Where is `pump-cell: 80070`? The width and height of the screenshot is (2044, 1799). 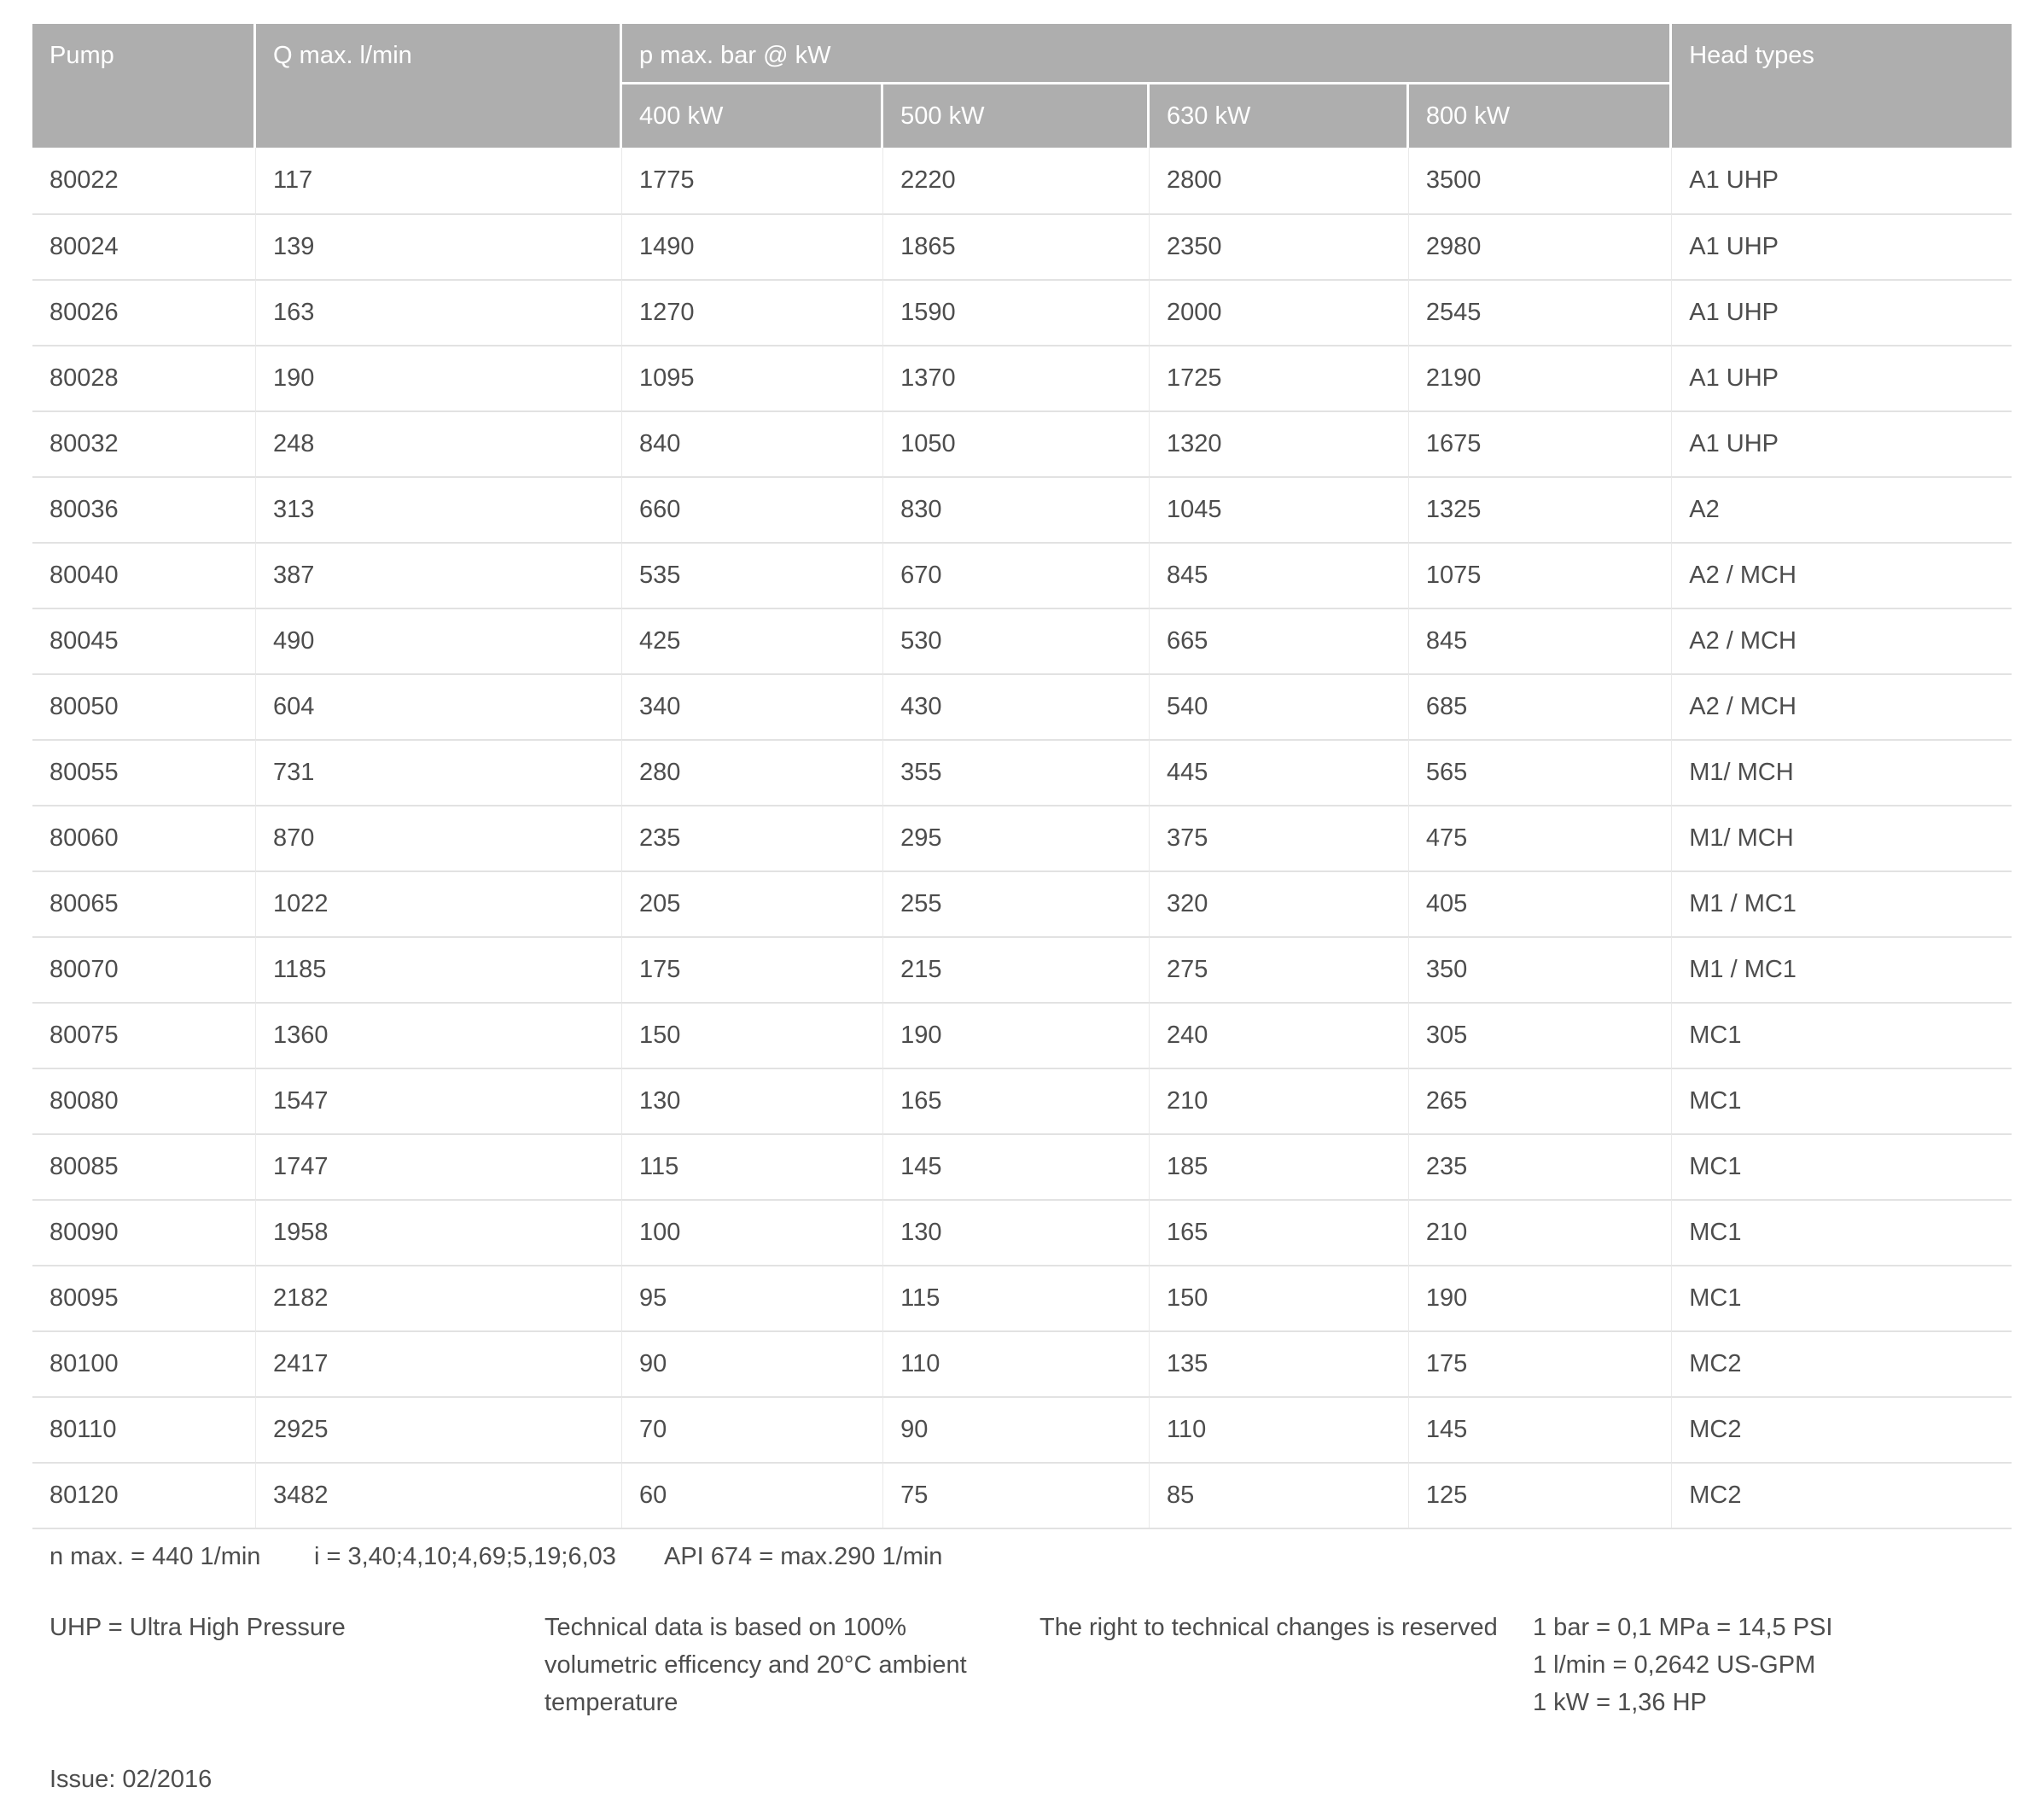 pump-cell: 80070 is located at coordinates (144, 969).